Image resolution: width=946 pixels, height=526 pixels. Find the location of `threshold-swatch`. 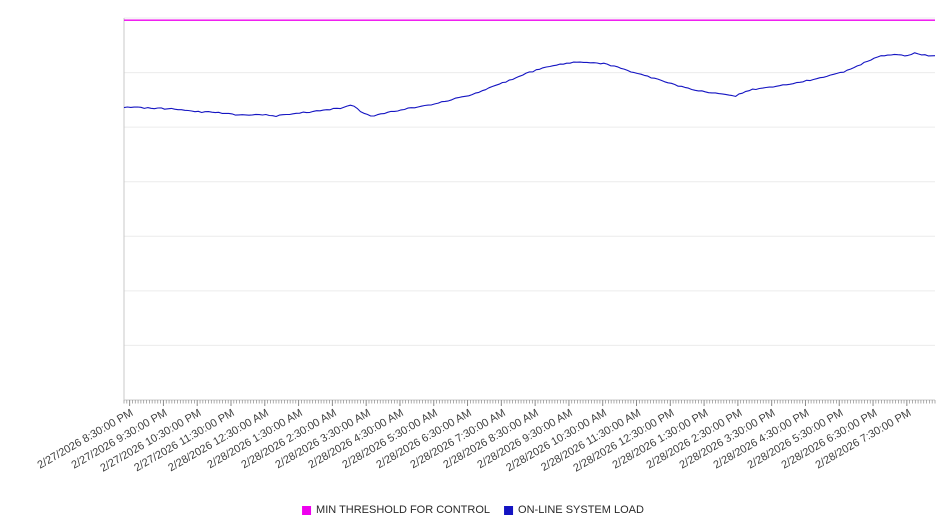

threshold-swatch is located at coordinates (307, 510).